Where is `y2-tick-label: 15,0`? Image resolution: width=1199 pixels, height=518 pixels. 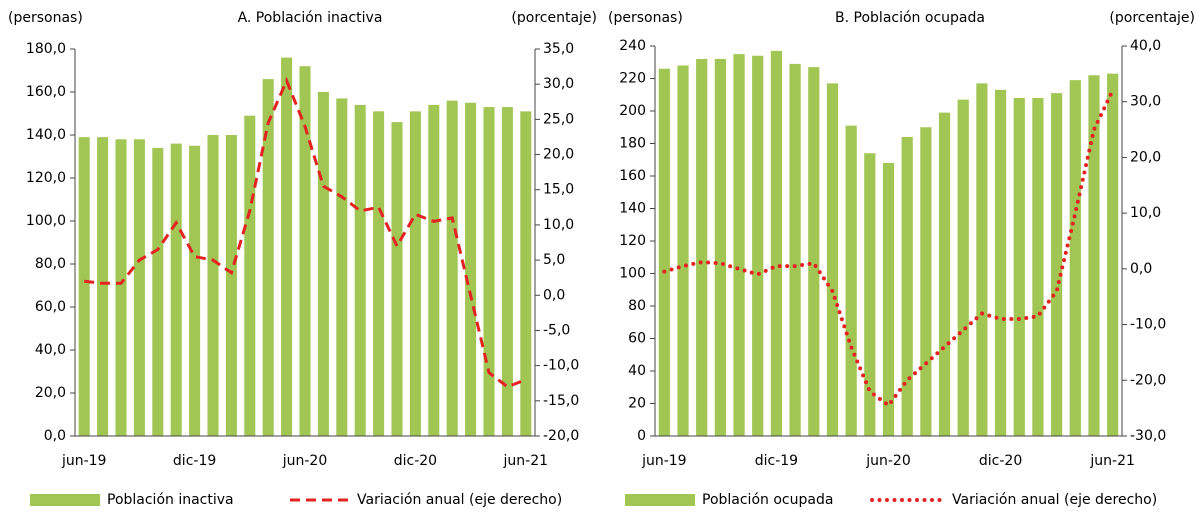 y2-tick-label: 15,0 is located at coordinates (558, 190).